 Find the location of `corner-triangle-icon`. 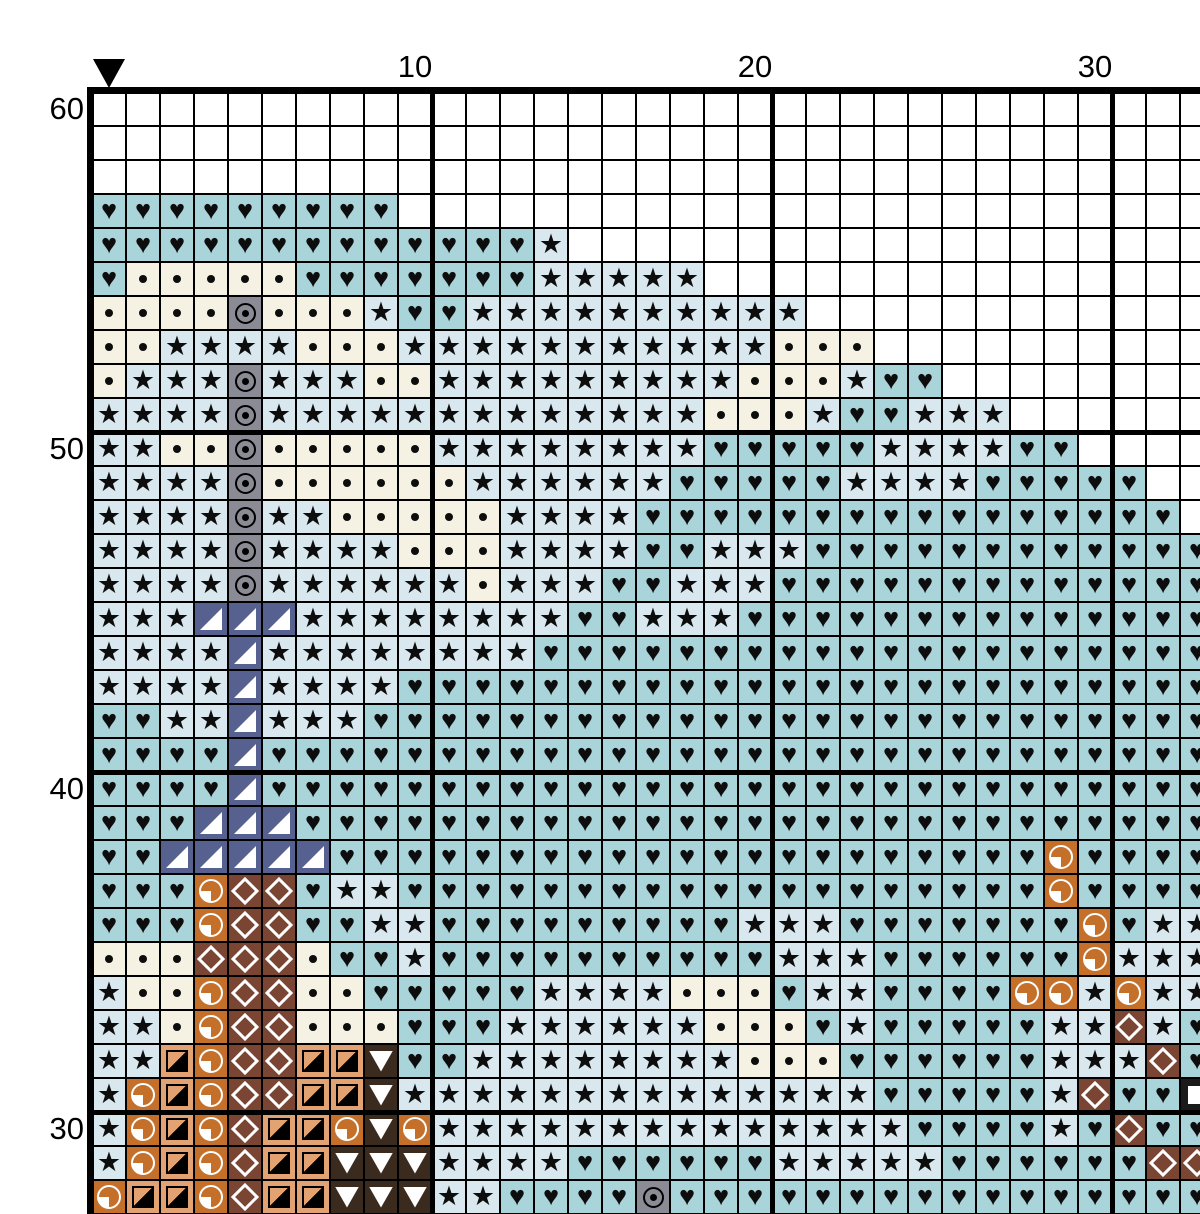

corner-triangle-icon is located at coordinates (211, 823).